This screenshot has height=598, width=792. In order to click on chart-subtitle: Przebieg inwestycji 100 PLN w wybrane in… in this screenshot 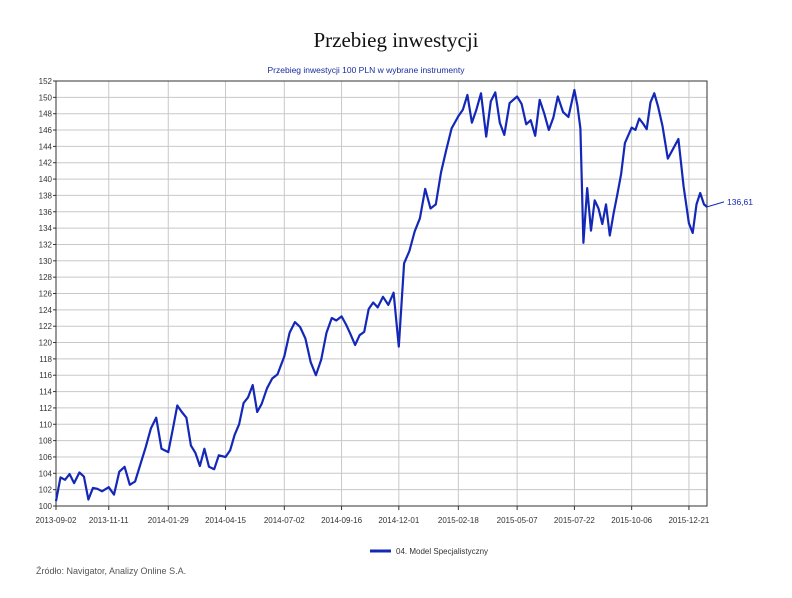, I will do `click(366, 70)`.